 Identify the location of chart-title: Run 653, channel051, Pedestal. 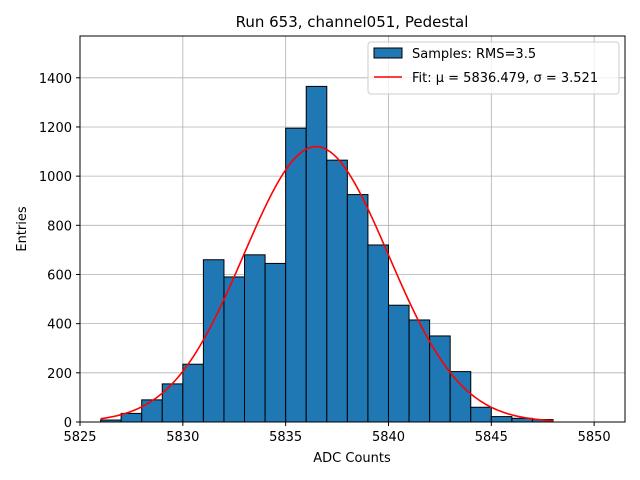
(352, 22).